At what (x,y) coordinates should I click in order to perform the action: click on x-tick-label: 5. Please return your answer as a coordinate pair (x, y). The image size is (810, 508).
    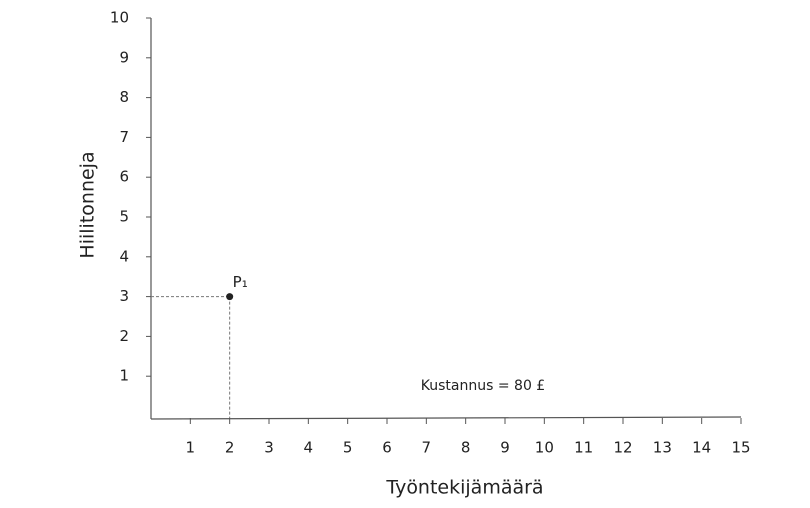
    Looking at the image, I should click on (348, 448).